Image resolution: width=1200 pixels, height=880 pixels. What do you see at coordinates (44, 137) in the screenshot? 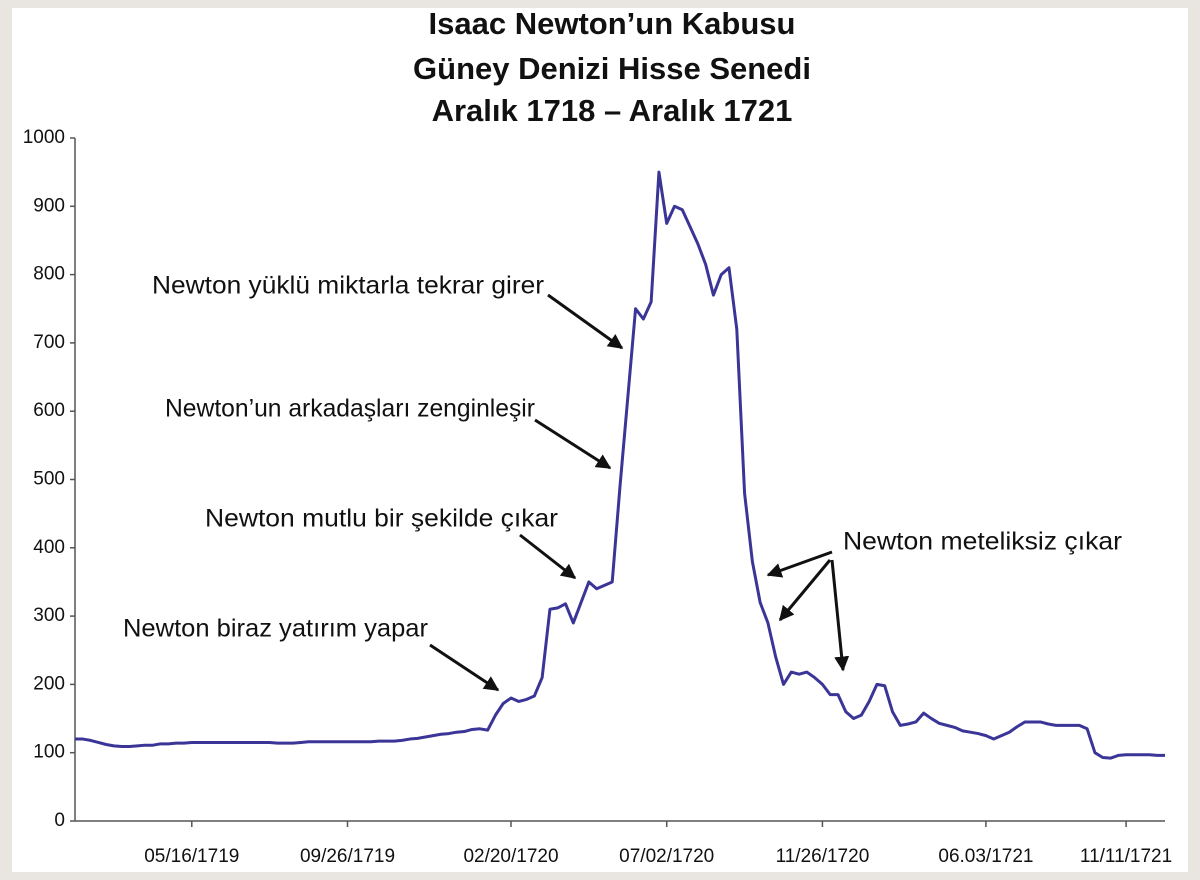
I see `y-tick-label: 1000` at bounding box center [44, 137].